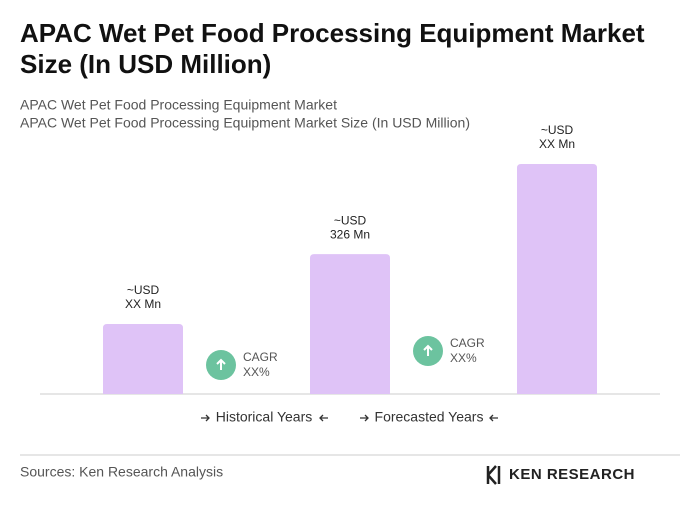 The image size is (700, 520). I want to click on period-label: Forecasted Years, so click(429, 417).